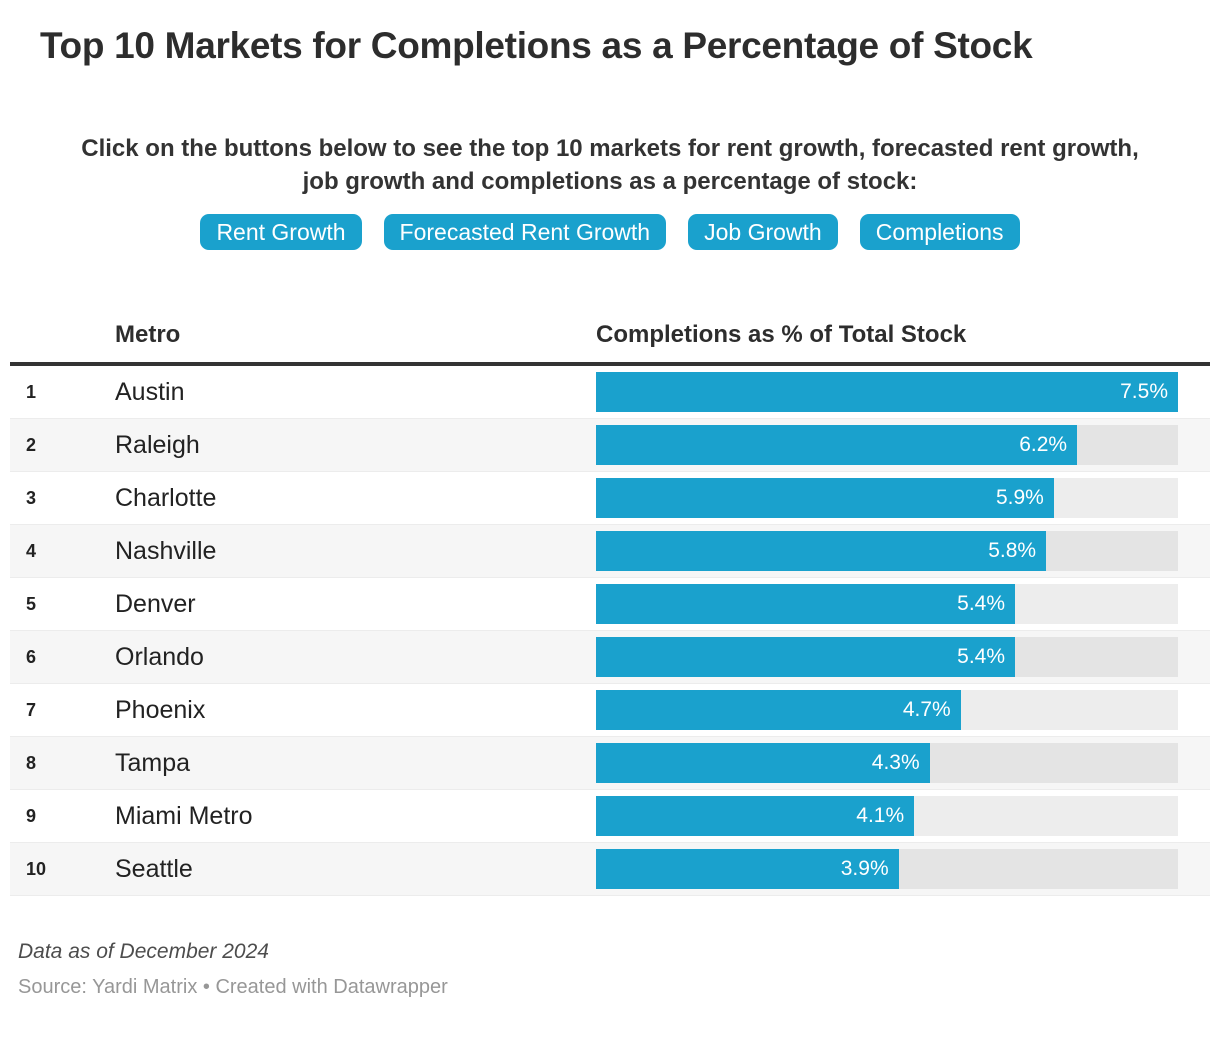  What do you see at coordinates (159, 656) in the screenshot?
I see `metro-cell: Orlando` at bounding box center [159, 656].